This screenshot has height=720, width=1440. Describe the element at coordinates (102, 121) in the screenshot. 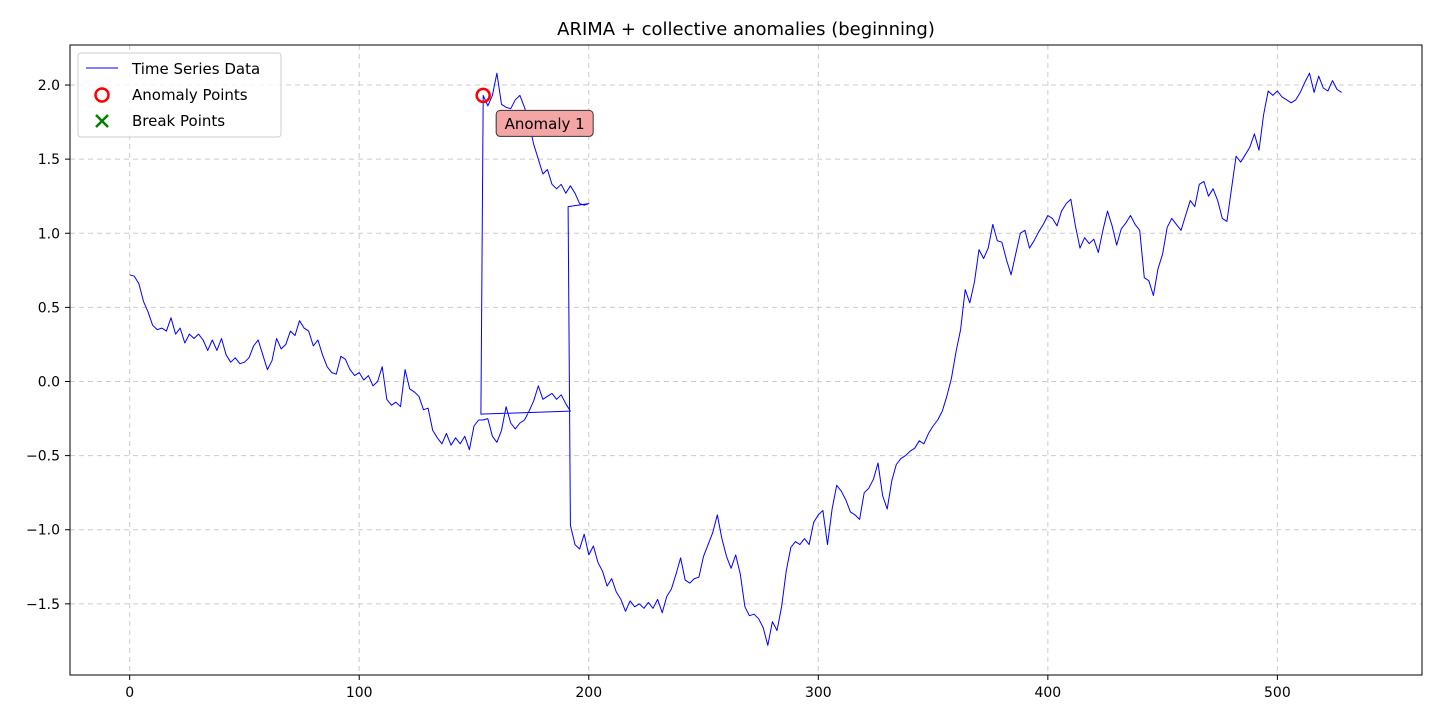

I see `legend-x-swatch` at that location.